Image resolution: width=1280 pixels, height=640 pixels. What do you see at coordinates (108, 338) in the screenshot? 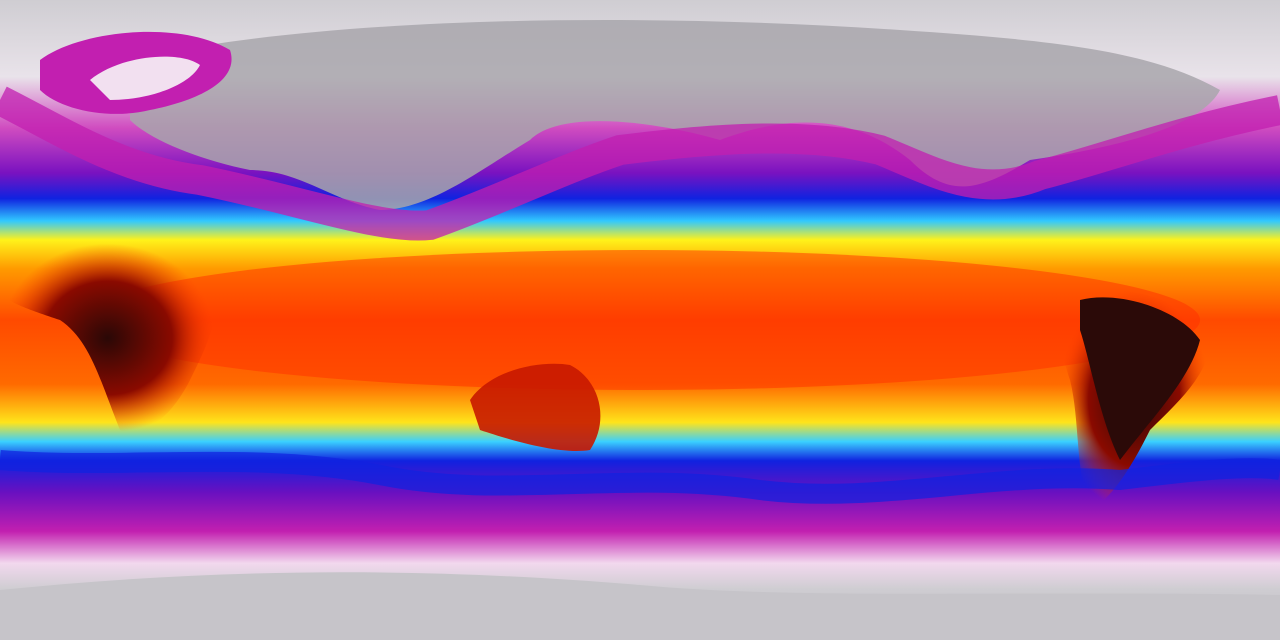
I see `africa` at bounding box center [108, 338].